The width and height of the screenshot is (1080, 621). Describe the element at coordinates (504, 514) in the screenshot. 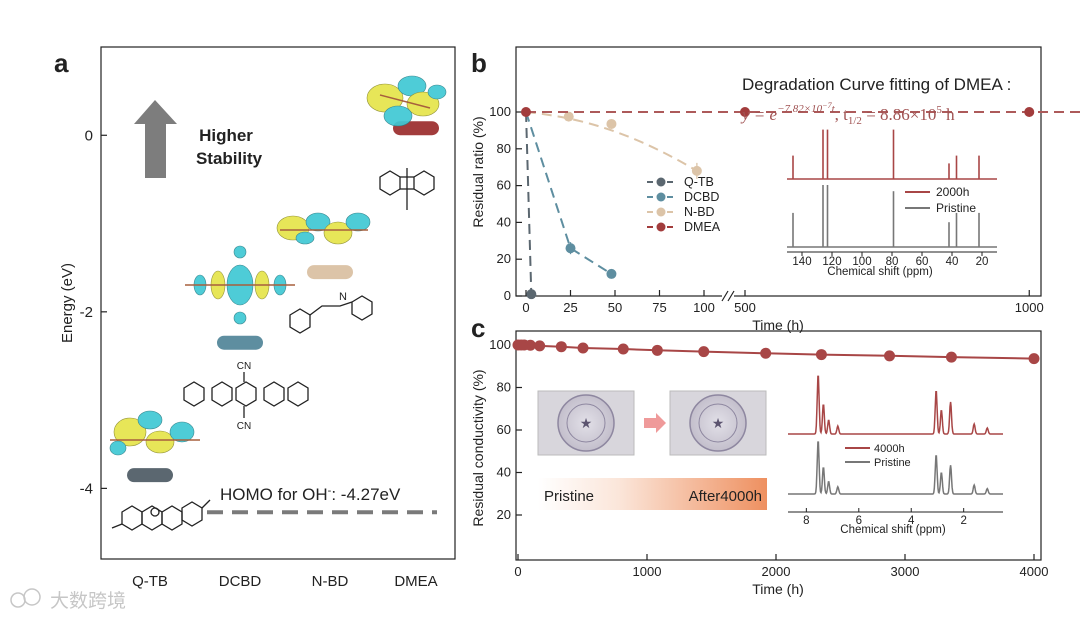

I see `c-ytick-label: 20` at that location.